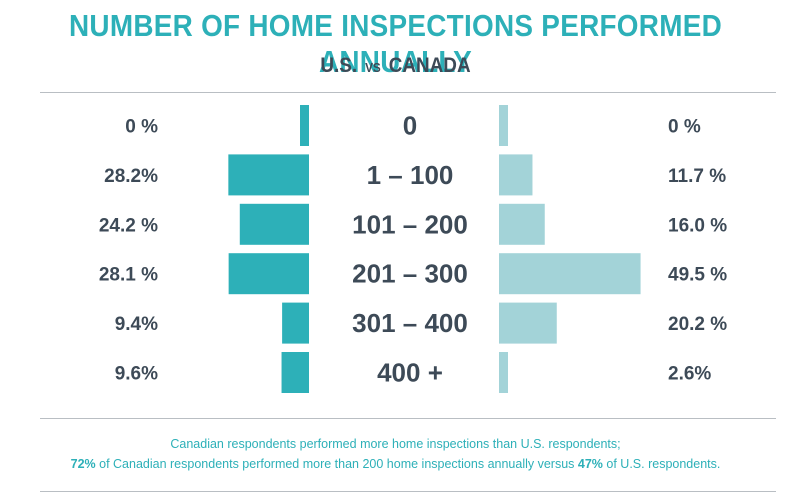 The height and width of the screenshot is (503, 791). I want to click on subtitle-canada: CANADA, so click(429, 65).